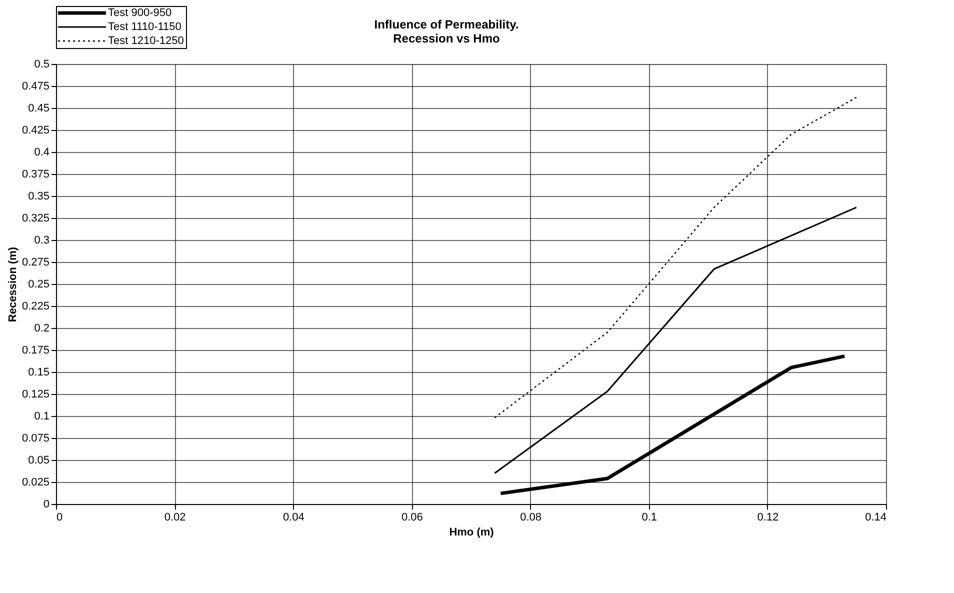 This screenshot has height=593, width=954. What do you see at coordinates (39, 460) in the screenshot?
I see `y-tick-label: 0.05` at bounding box center [39, 460].